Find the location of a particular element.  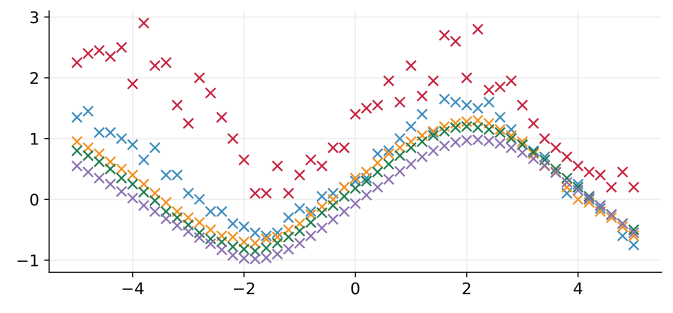

x-tick-label: 4 is located at coordinates (578, 288).